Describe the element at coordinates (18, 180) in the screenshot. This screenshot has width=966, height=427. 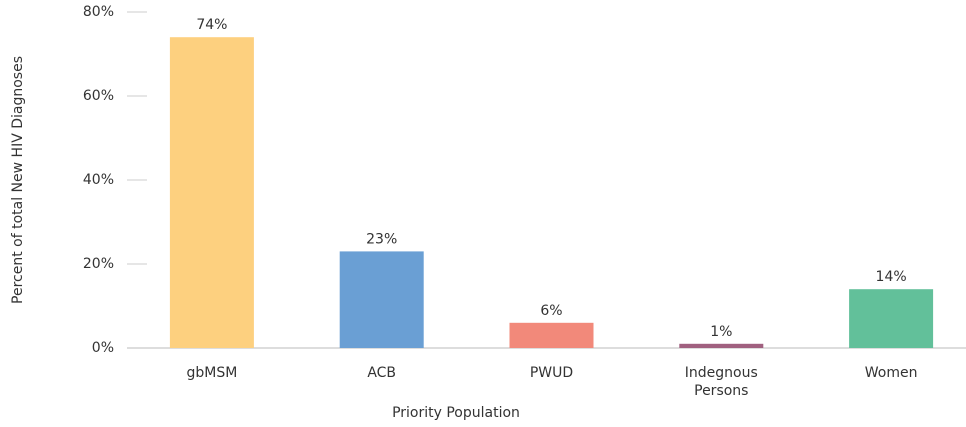
I see `y-axis-title: Percent of total New HIV Diagnoses` at that location.